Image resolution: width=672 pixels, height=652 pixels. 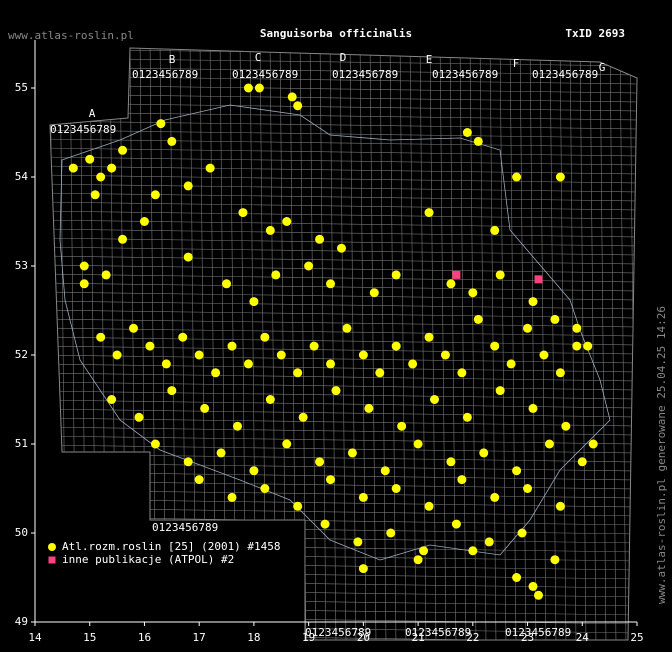 I want to click on chart-title: Sanguisorba officinalis, so click(x=336, y=33).